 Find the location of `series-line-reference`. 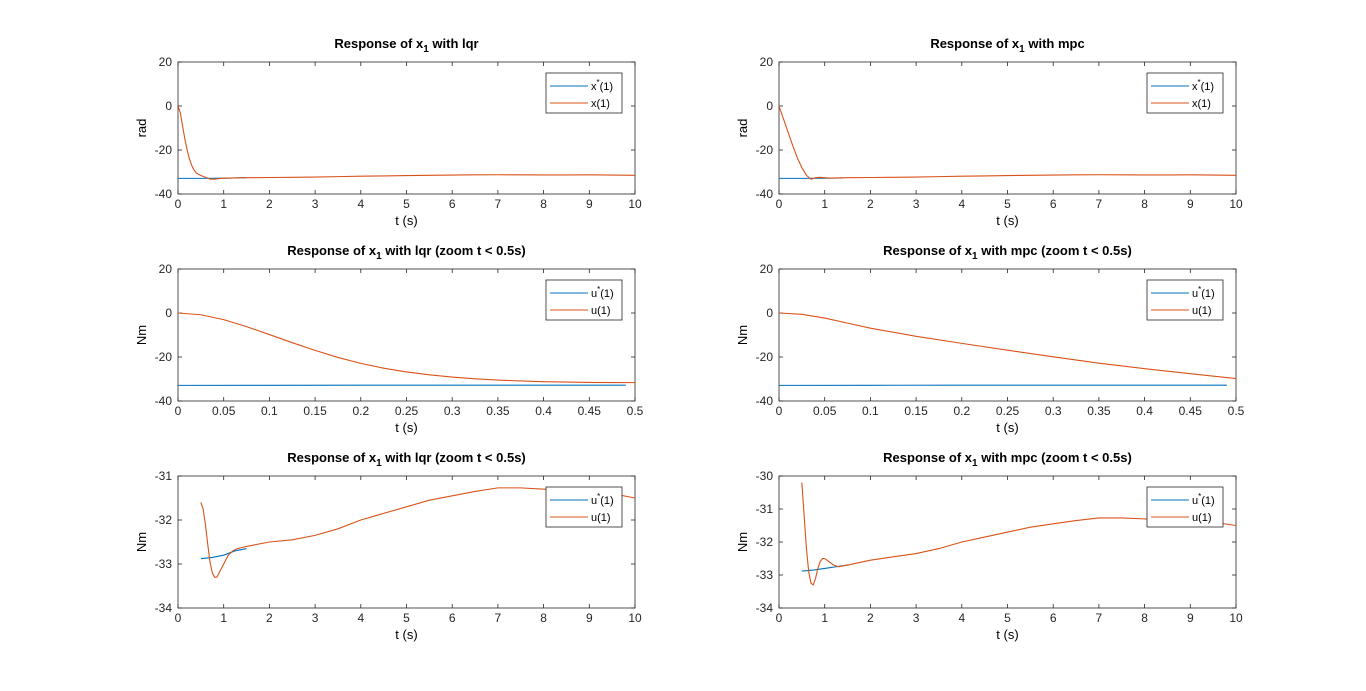

series-line-reference is located at coordinates (223, 554).